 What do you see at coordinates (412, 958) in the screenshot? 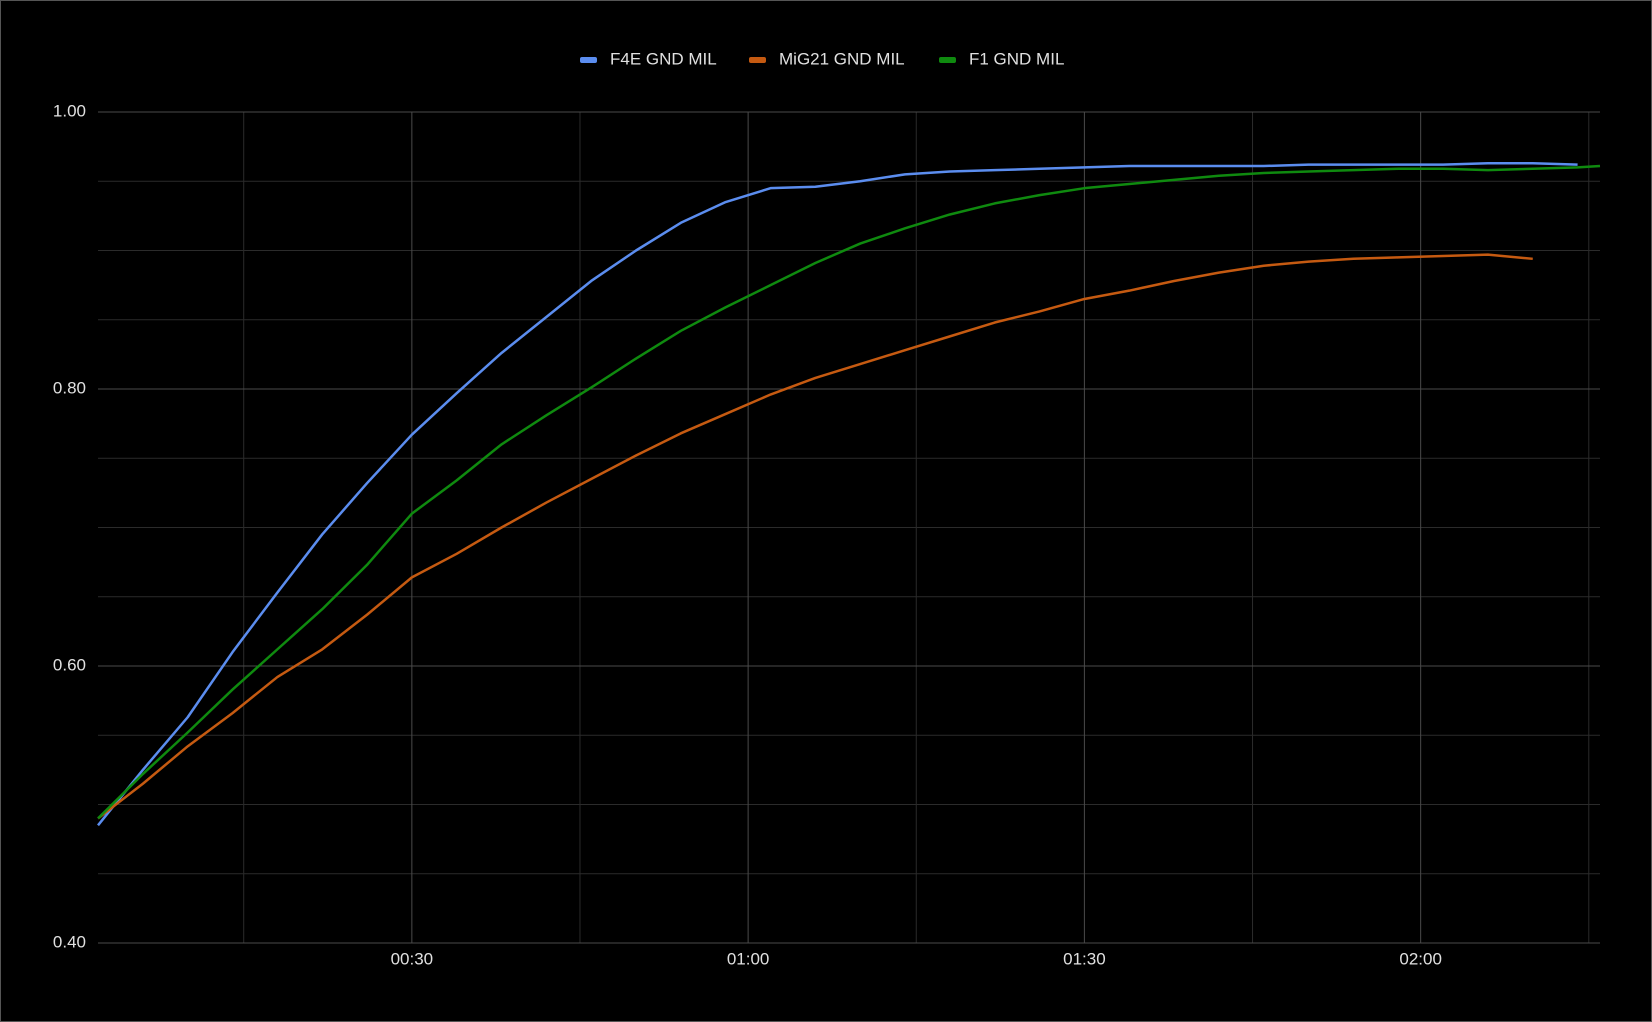
I see `x-tick-label: 00:30` at bounding box center [412, 958].